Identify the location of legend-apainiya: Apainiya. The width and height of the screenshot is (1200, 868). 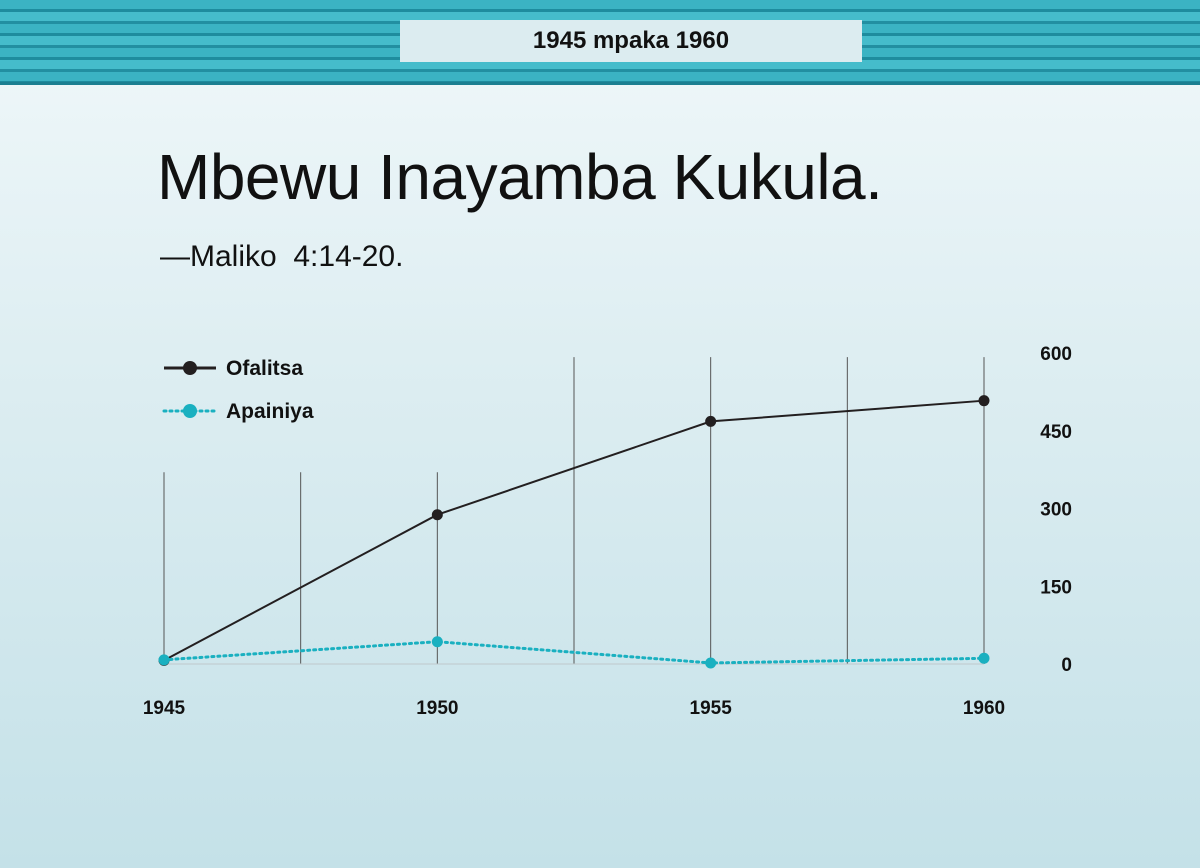
(238, 411).